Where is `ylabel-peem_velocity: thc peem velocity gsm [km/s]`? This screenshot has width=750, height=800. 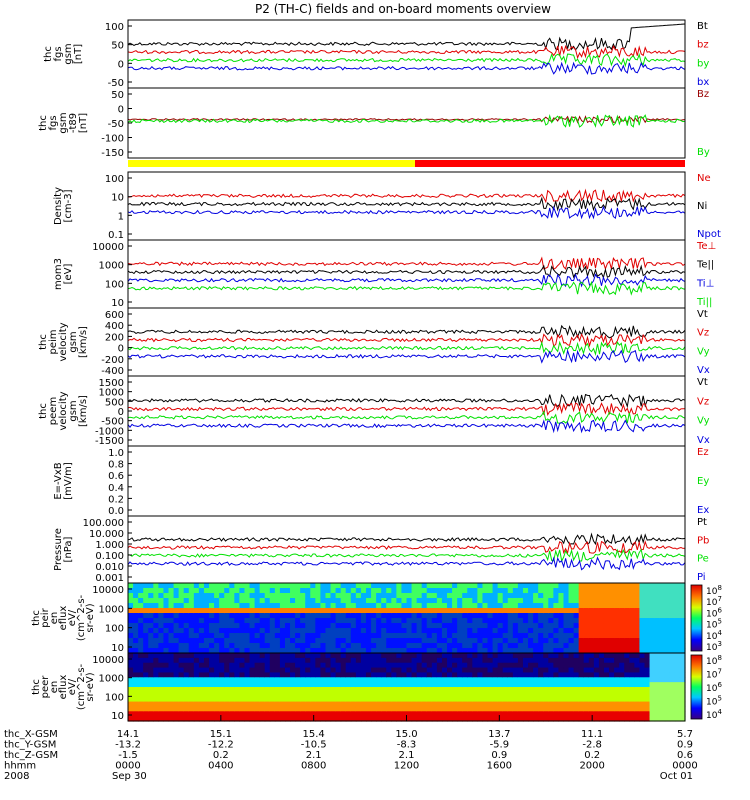 ylabel-peem_velocity: thc peem velocity gsm [km/s] is located at coordinates (63, 410).